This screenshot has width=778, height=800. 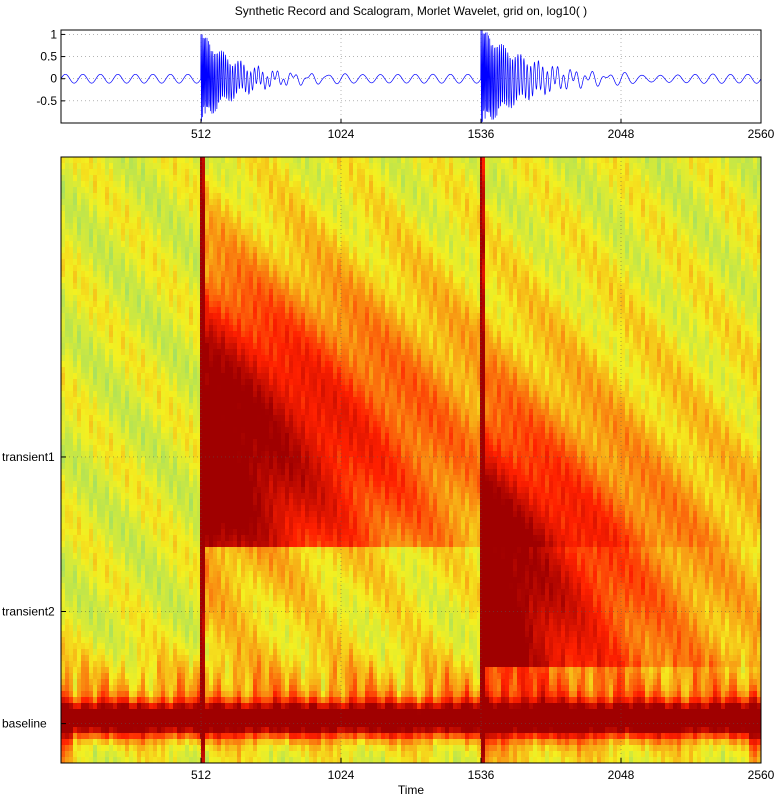 I want to click on line-plot-x-axis: 512 1024 1536 2048 2560, so click(x=483, y=130).